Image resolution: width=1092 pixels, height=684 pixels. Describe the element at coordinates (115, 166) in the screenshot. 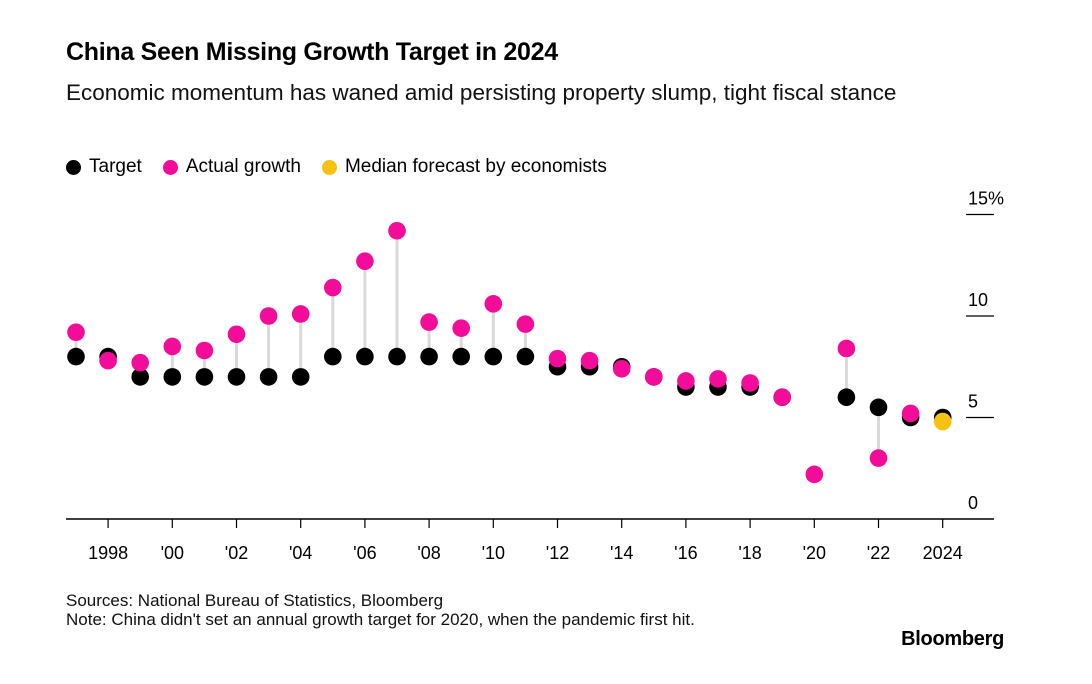

I see `legend-label-target: Target` at that location.